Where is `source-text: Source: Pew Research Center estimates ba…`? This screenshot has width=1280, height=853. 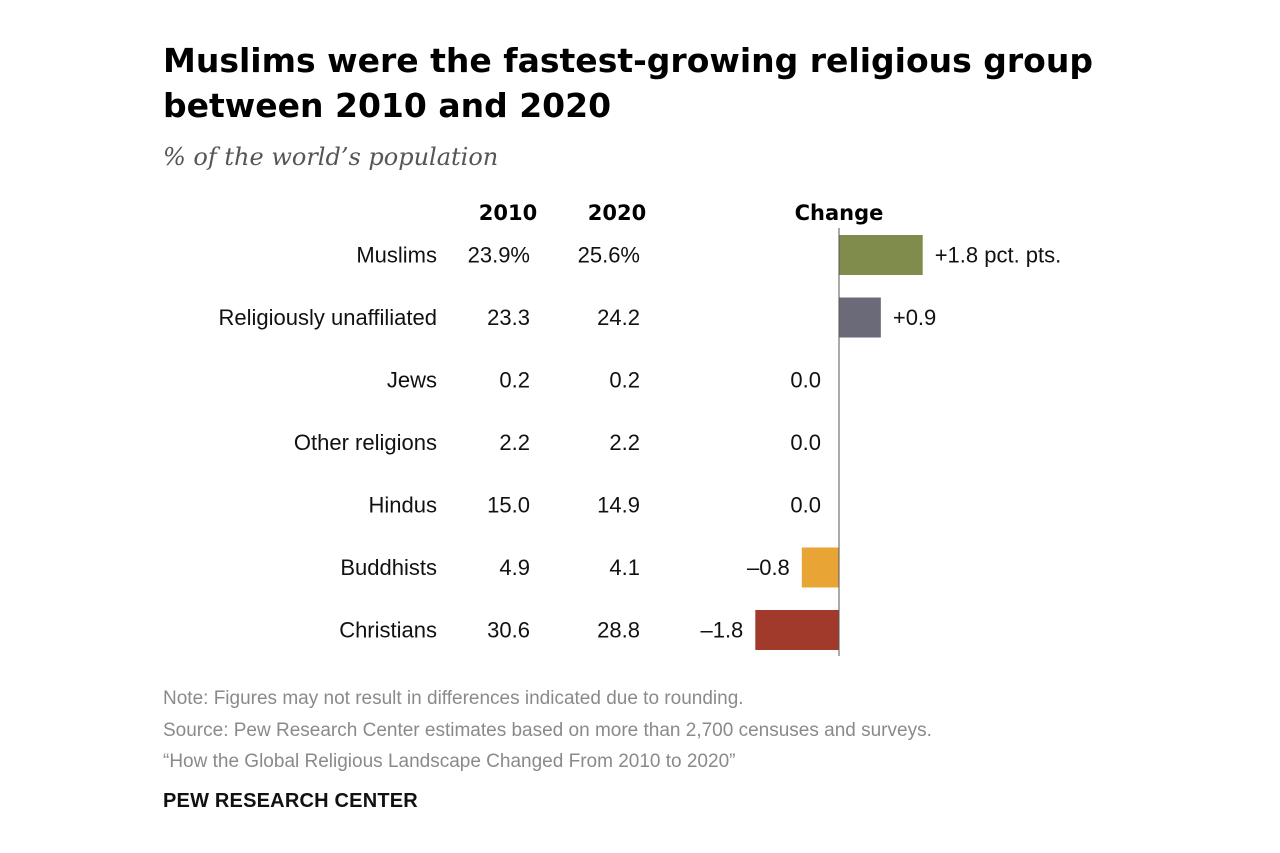 source-text: Source: Pew Research Center estimates ba… is located at coordinates (547, 730).